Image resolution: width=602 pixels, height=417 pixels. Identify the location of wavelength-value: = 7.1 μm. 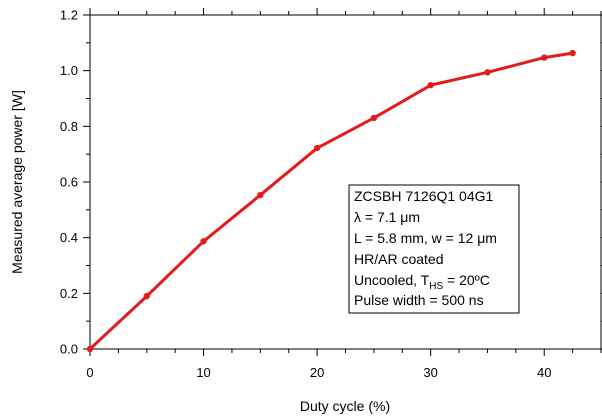
(390, 217).